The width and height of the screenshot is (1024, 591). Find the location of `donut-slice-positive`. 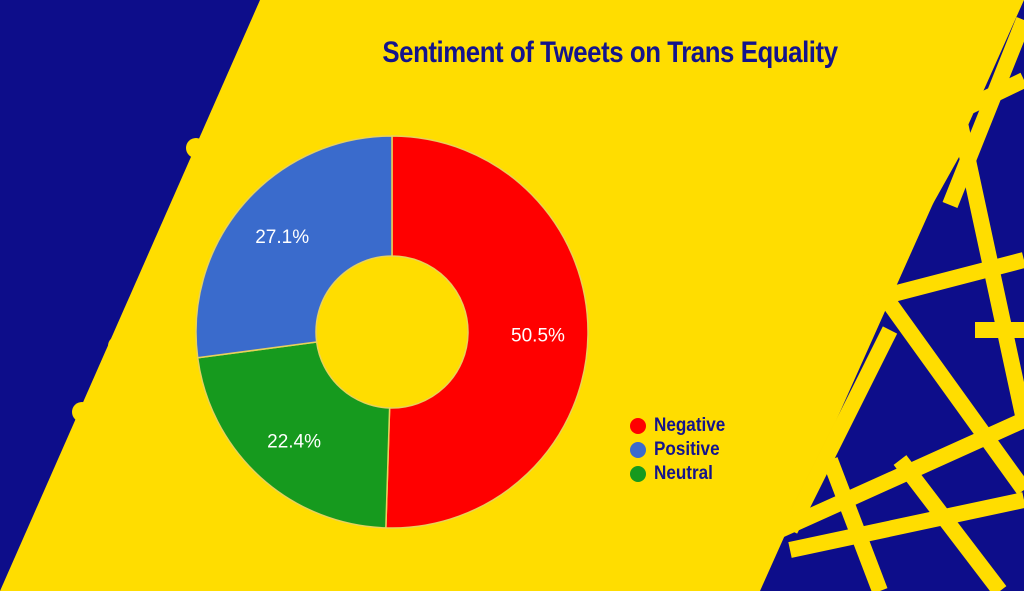

donut-slice-positive is located at coordinates (294, 247).